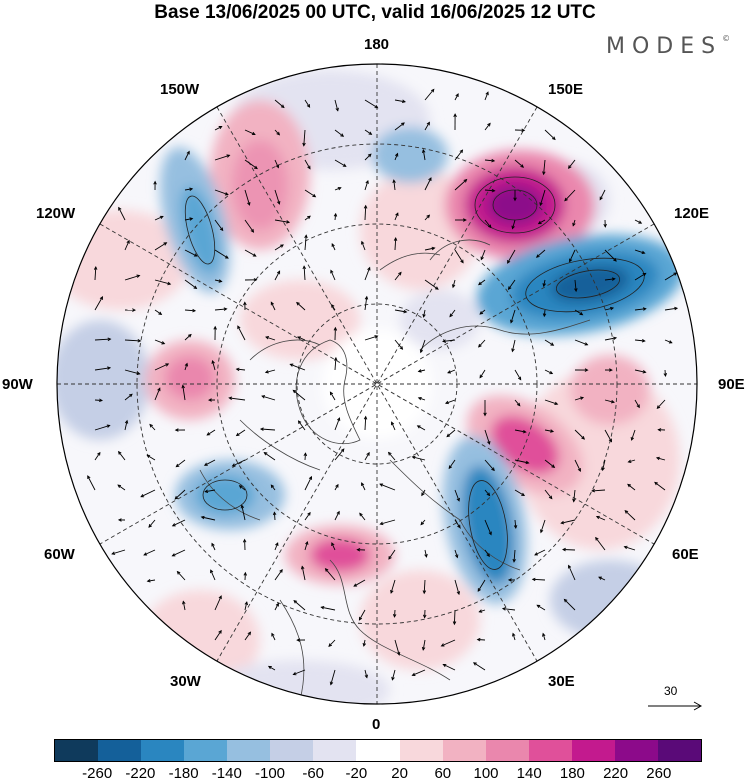  Describe the element at coordinates (399, 773) in the screenshot. I see `colorbar-tick-label: 20` at that location.